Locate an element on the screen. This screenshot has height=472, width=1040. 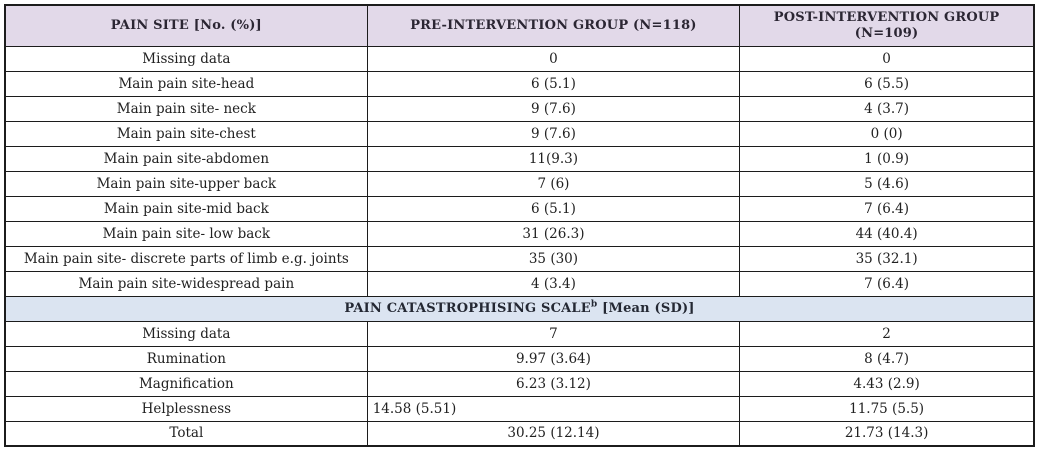
post-value-cell: 35 (32.1) is located at coordinates (887, 258).